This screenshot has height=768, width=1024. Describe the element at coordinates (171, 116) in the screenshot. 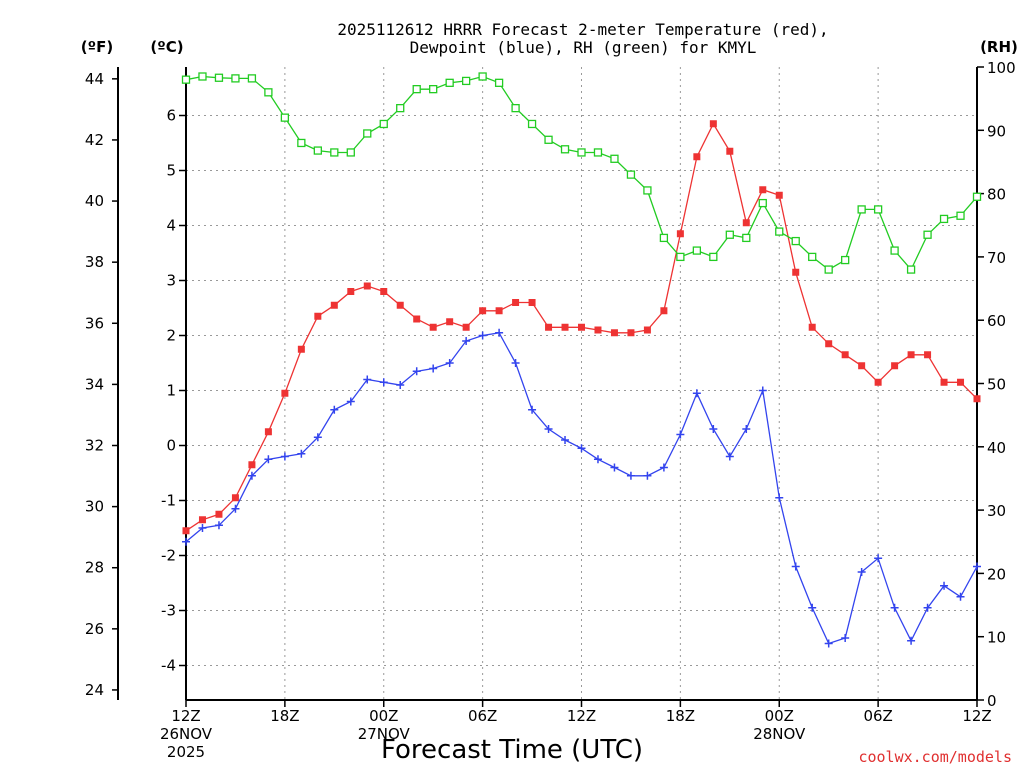

I see `celsius-tick-label: 6` at that location.